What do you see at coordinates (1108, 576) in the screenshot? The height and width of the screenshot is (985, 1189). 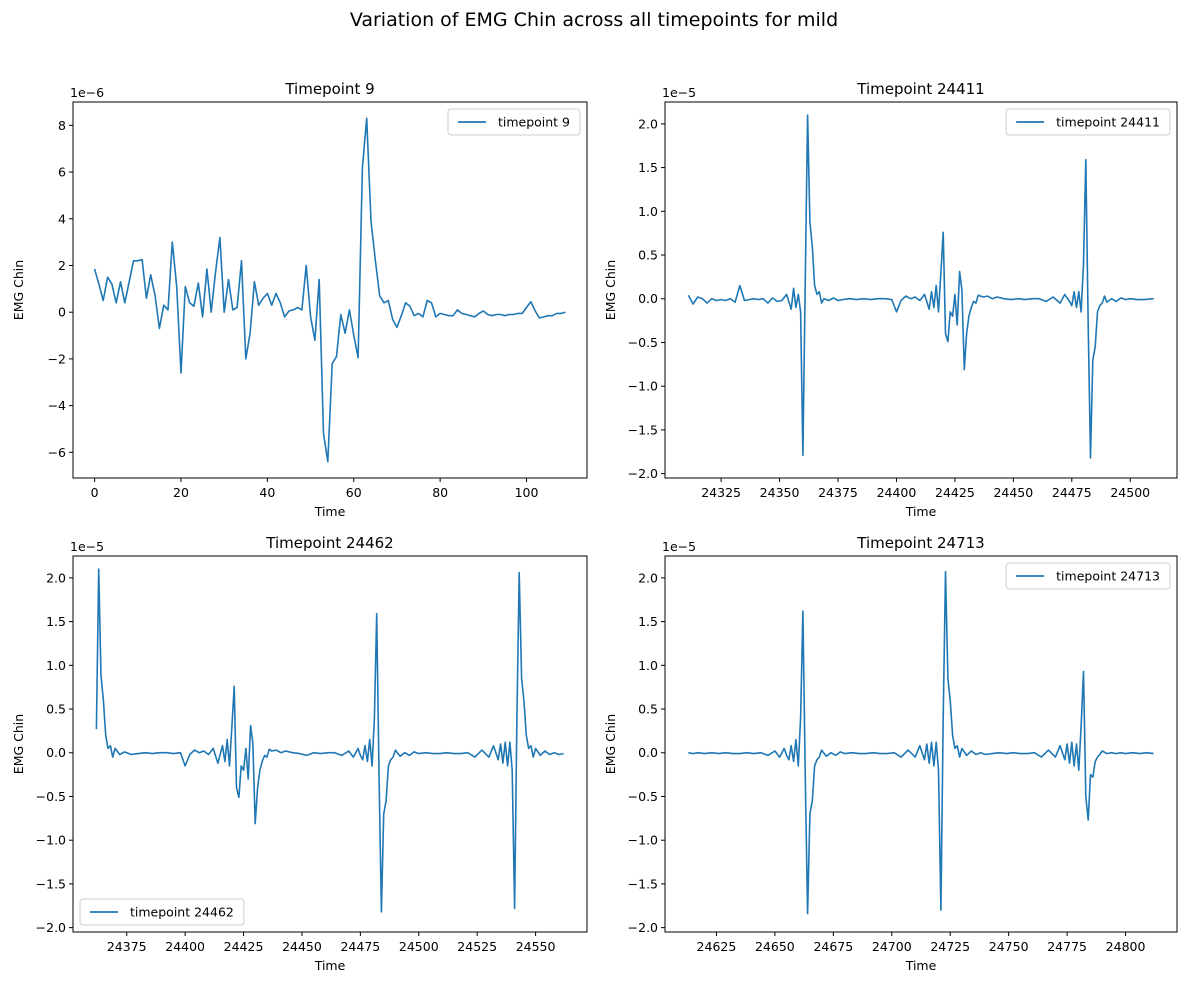 I see `legend-label: timepoint 24713` at bounding box center [1108, 576].